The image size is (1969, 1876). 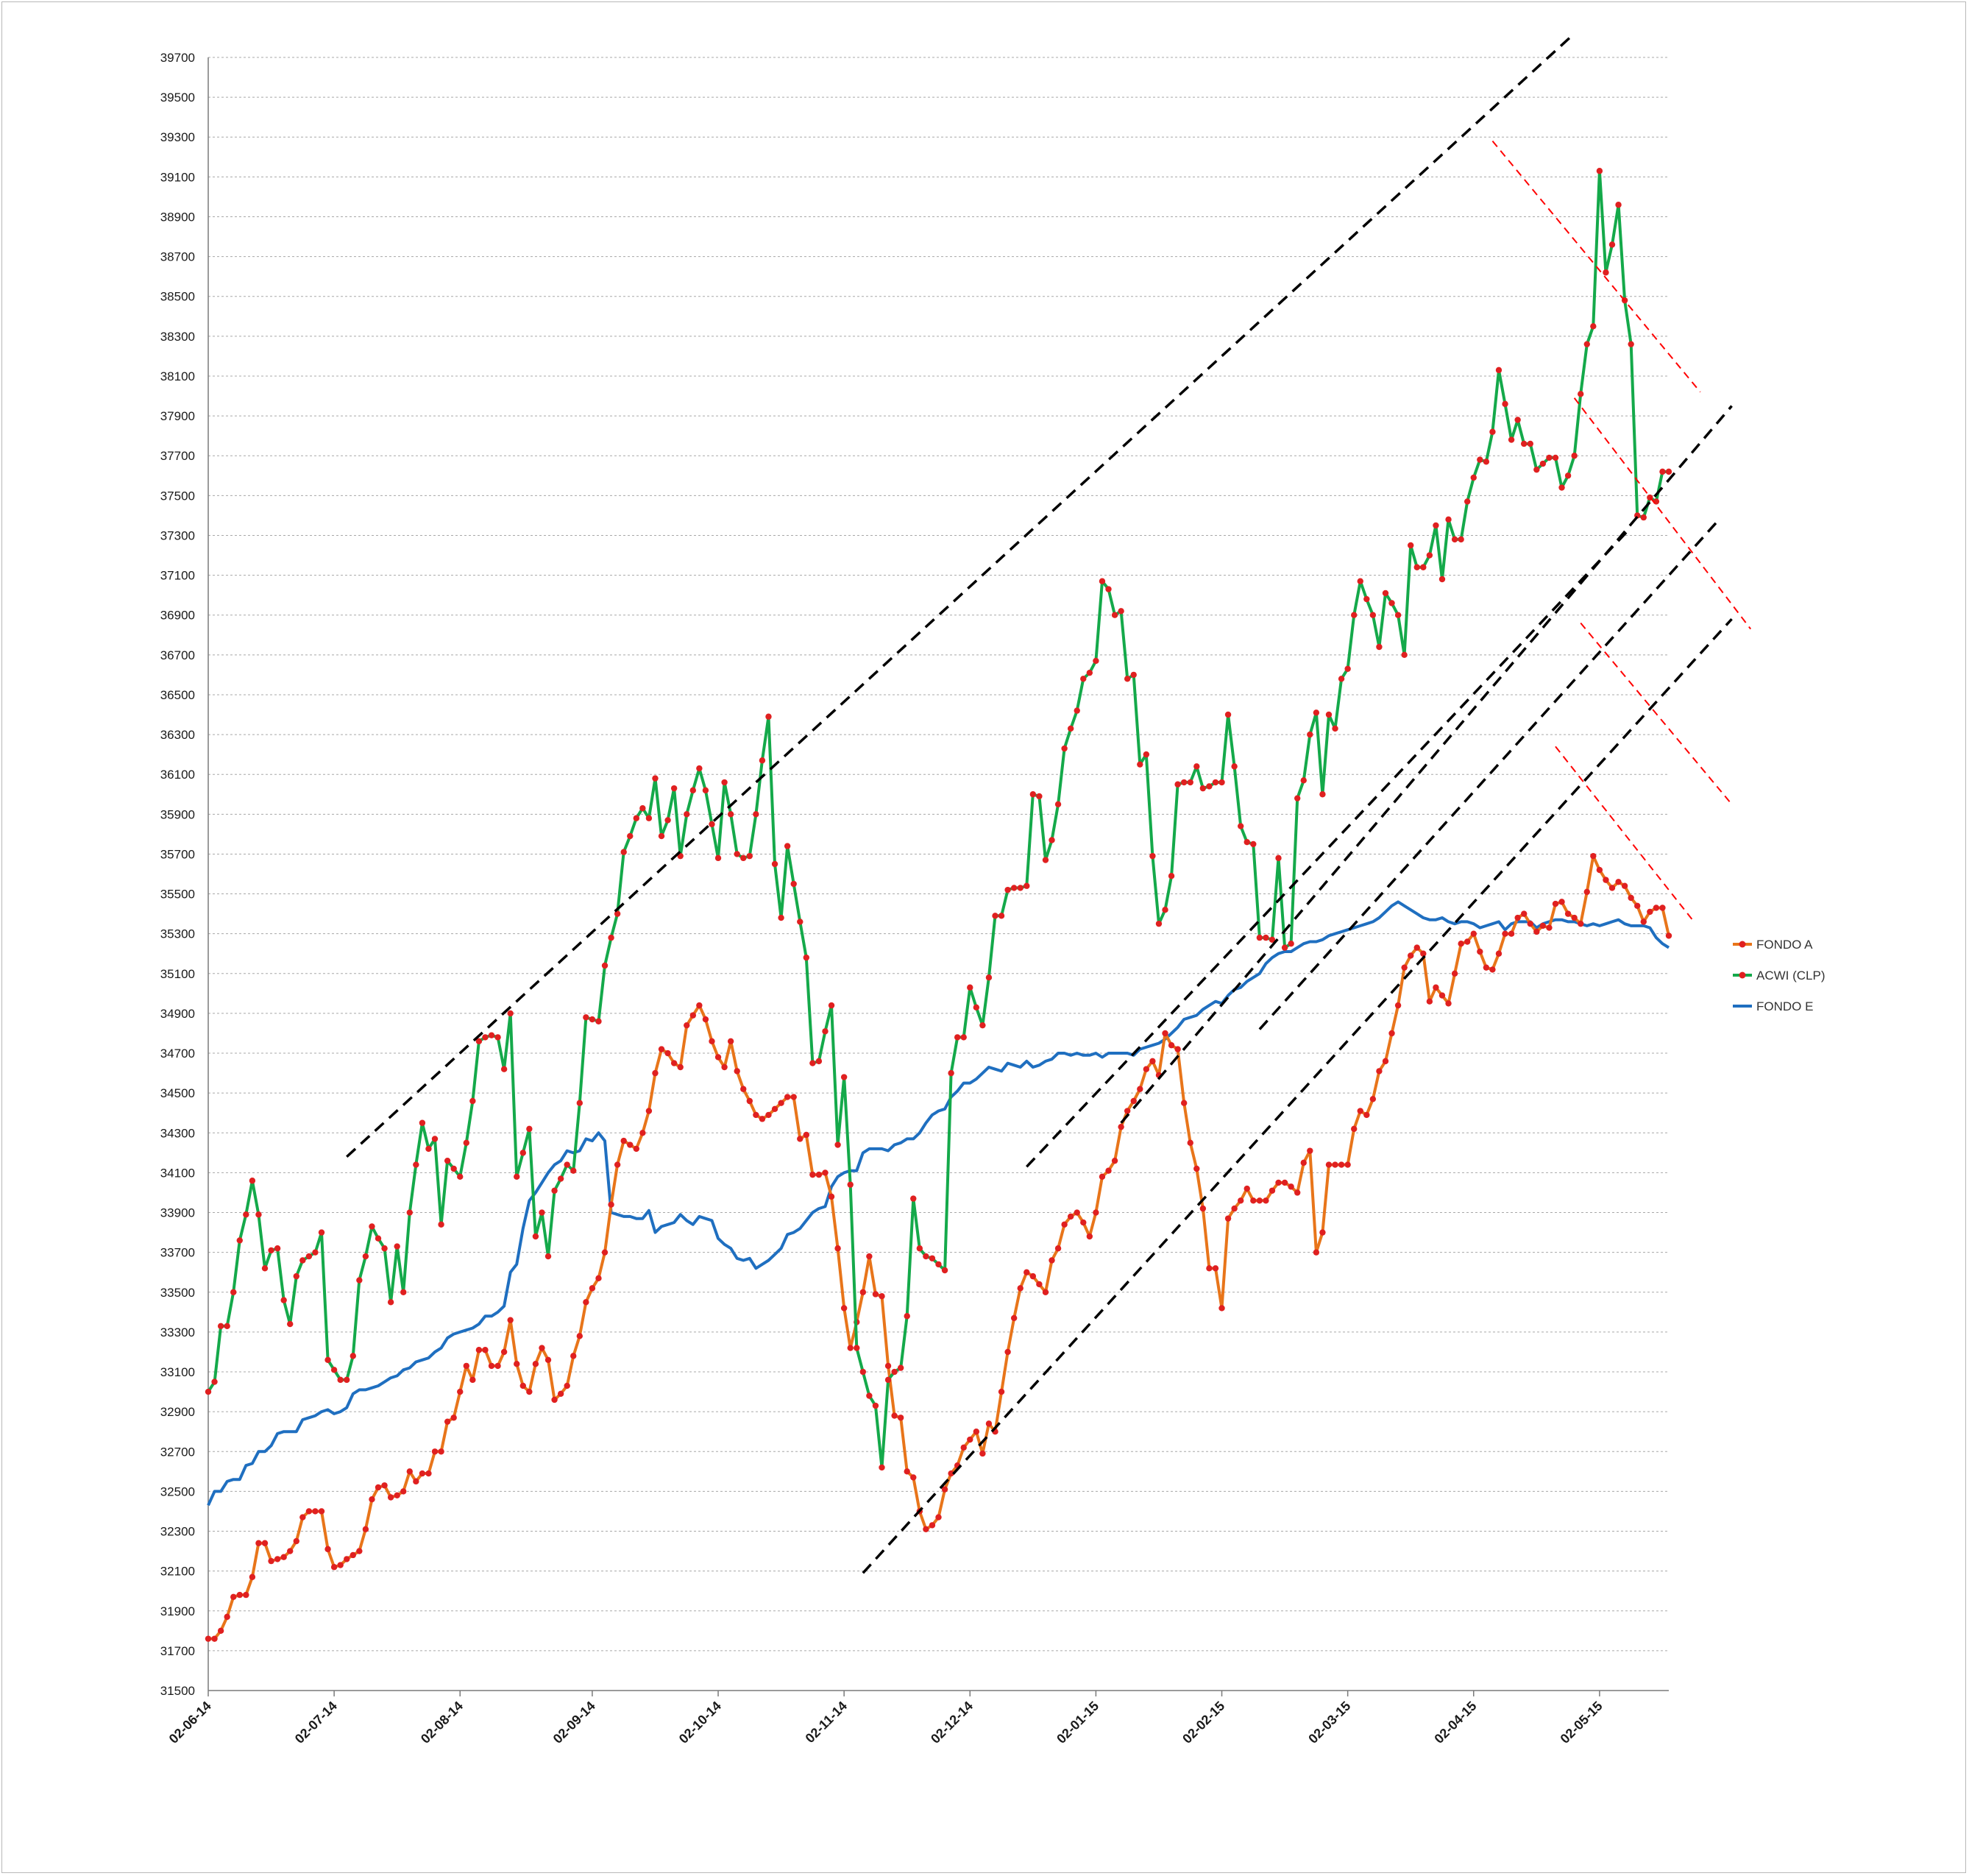 What do you see at coordinates (1657, 713) in the screenshot?
I see `trend-resistance-line` at bounding box center [1657, 713].